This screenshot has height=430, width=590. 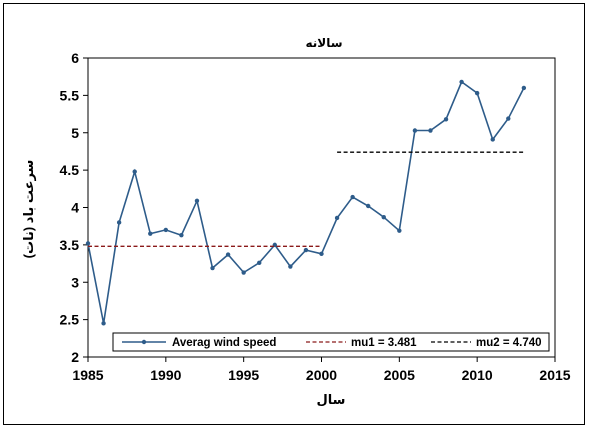 What do you see at coordinates (70, 245) in the screenshot?
I see `y-tick-label: 3.5` at bounding box center [70, 245].